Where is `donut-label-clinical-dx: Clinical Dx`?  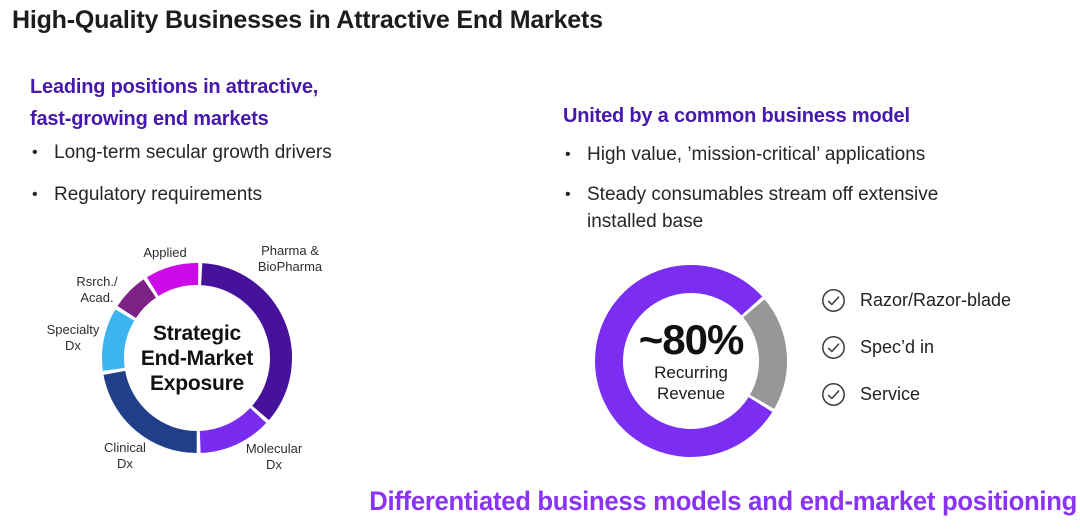 donut-label-clinical-dx: Clinical Dx is located at coordinates (125, 455).